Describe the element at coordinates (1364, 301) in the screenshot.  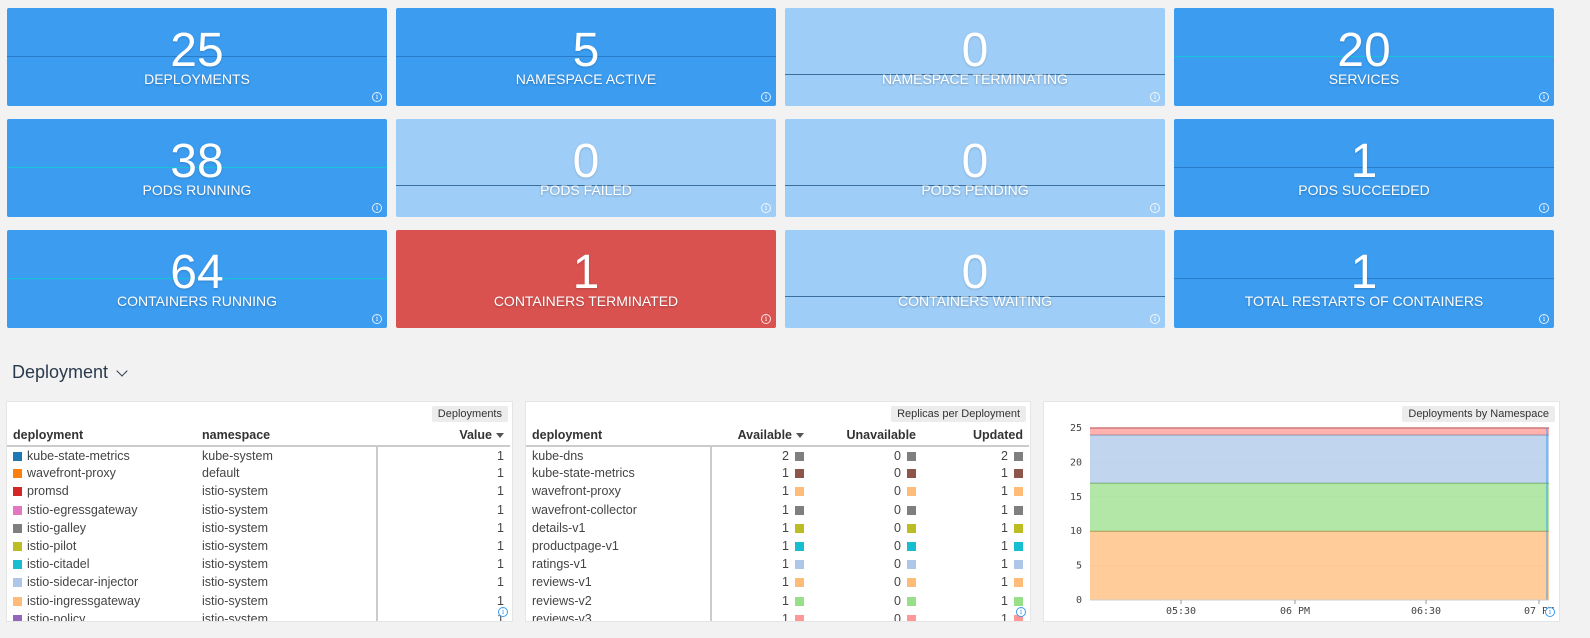
I see `stat-label: TOTAL RESTARTS OF CONTAINERS` at that location.